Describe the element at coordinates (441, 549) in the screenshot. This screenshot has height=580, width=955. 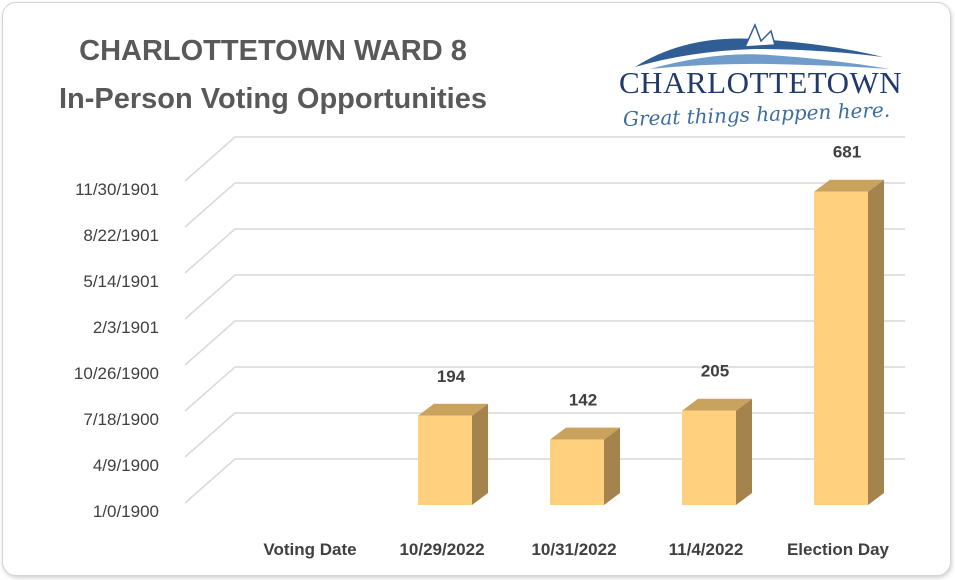
I see `x-tick-label: 10/29/2022` at that location.